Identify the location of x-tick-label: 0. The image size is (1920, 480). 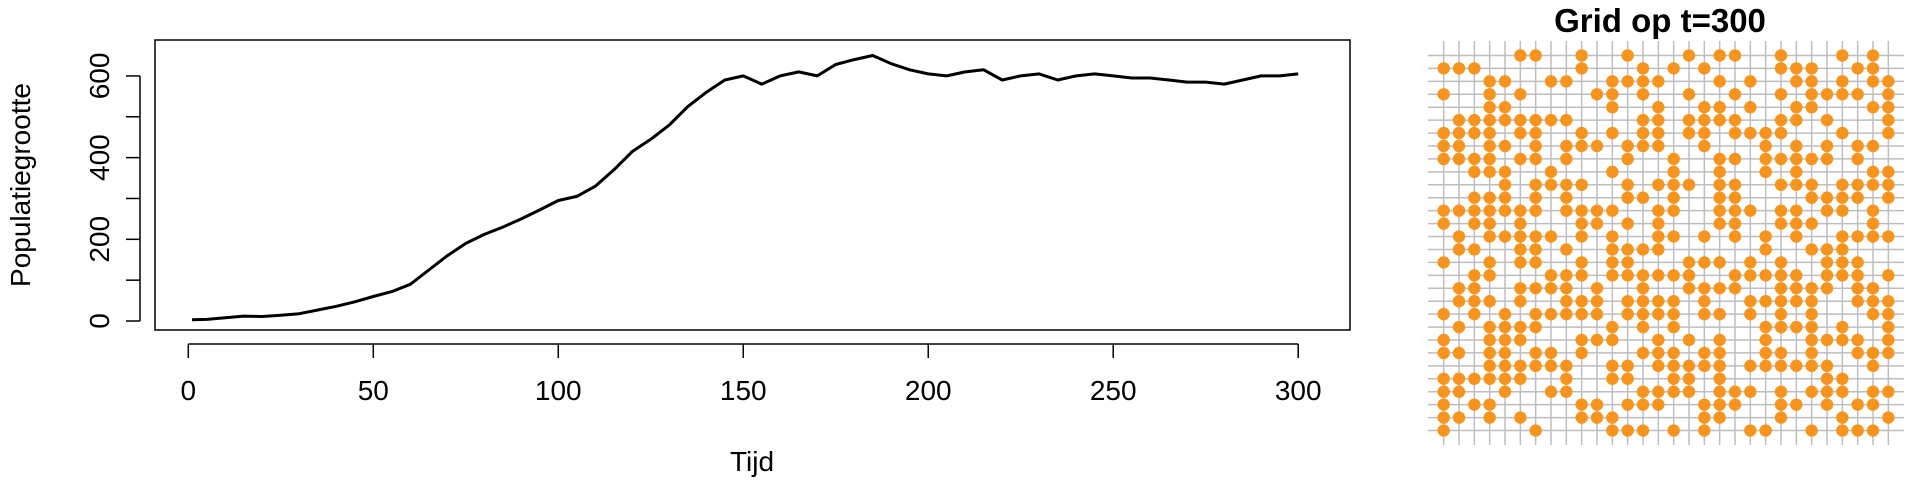
(189, 390).